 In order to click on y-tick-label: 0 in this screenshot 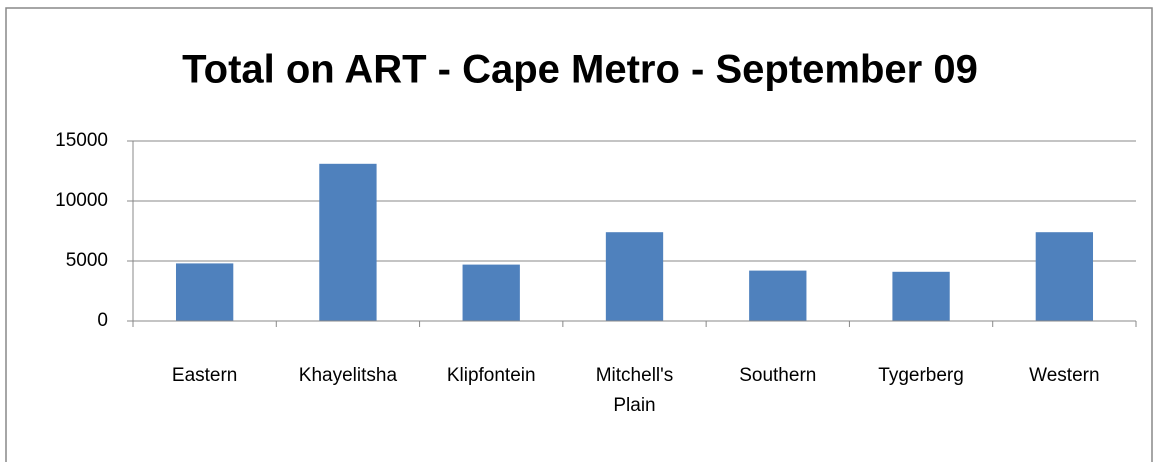, I will do `click(102, 320)`.